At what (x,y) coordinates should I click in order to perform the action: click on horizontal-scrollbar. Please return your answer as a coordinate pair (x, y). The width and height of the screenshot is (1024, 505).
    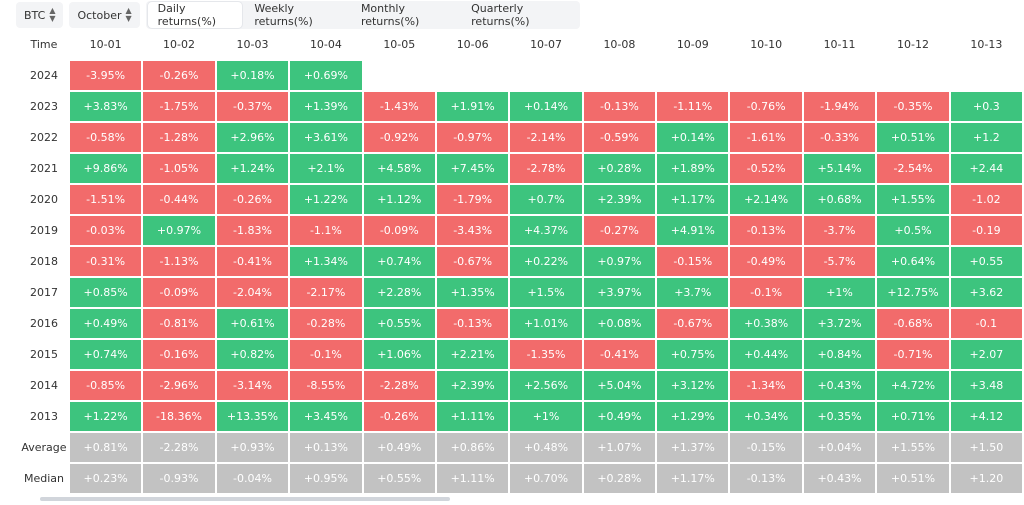
    Looking at the image, I should click on (245, 499).